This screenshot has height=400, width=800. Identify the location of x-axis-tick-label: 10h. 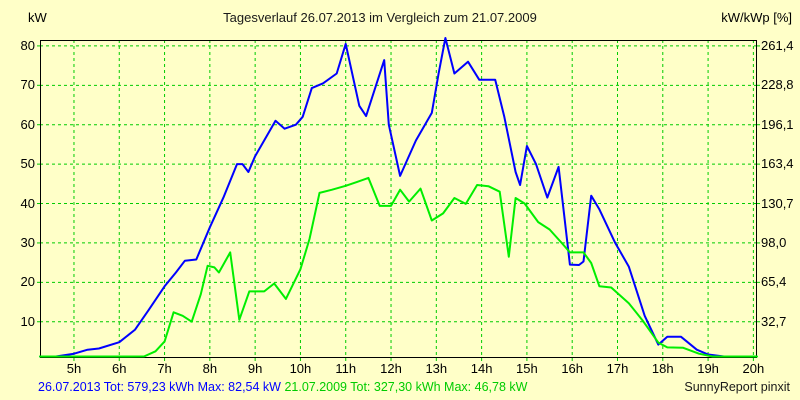
(300, 368).